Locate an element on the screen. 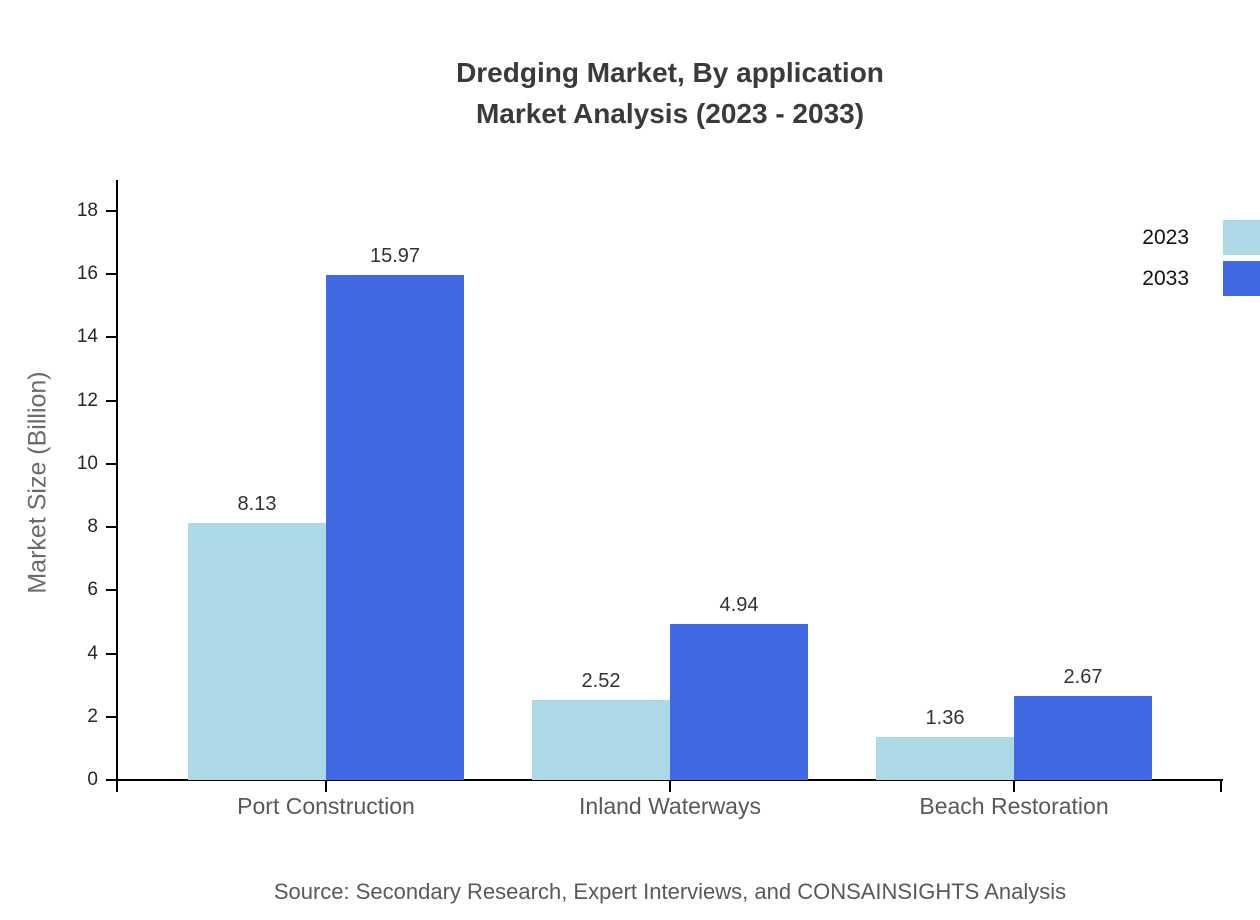 The height and width of the screenshot is (920, 1260). bar-2023-inland-waterways is located at coordinates (601, 740).